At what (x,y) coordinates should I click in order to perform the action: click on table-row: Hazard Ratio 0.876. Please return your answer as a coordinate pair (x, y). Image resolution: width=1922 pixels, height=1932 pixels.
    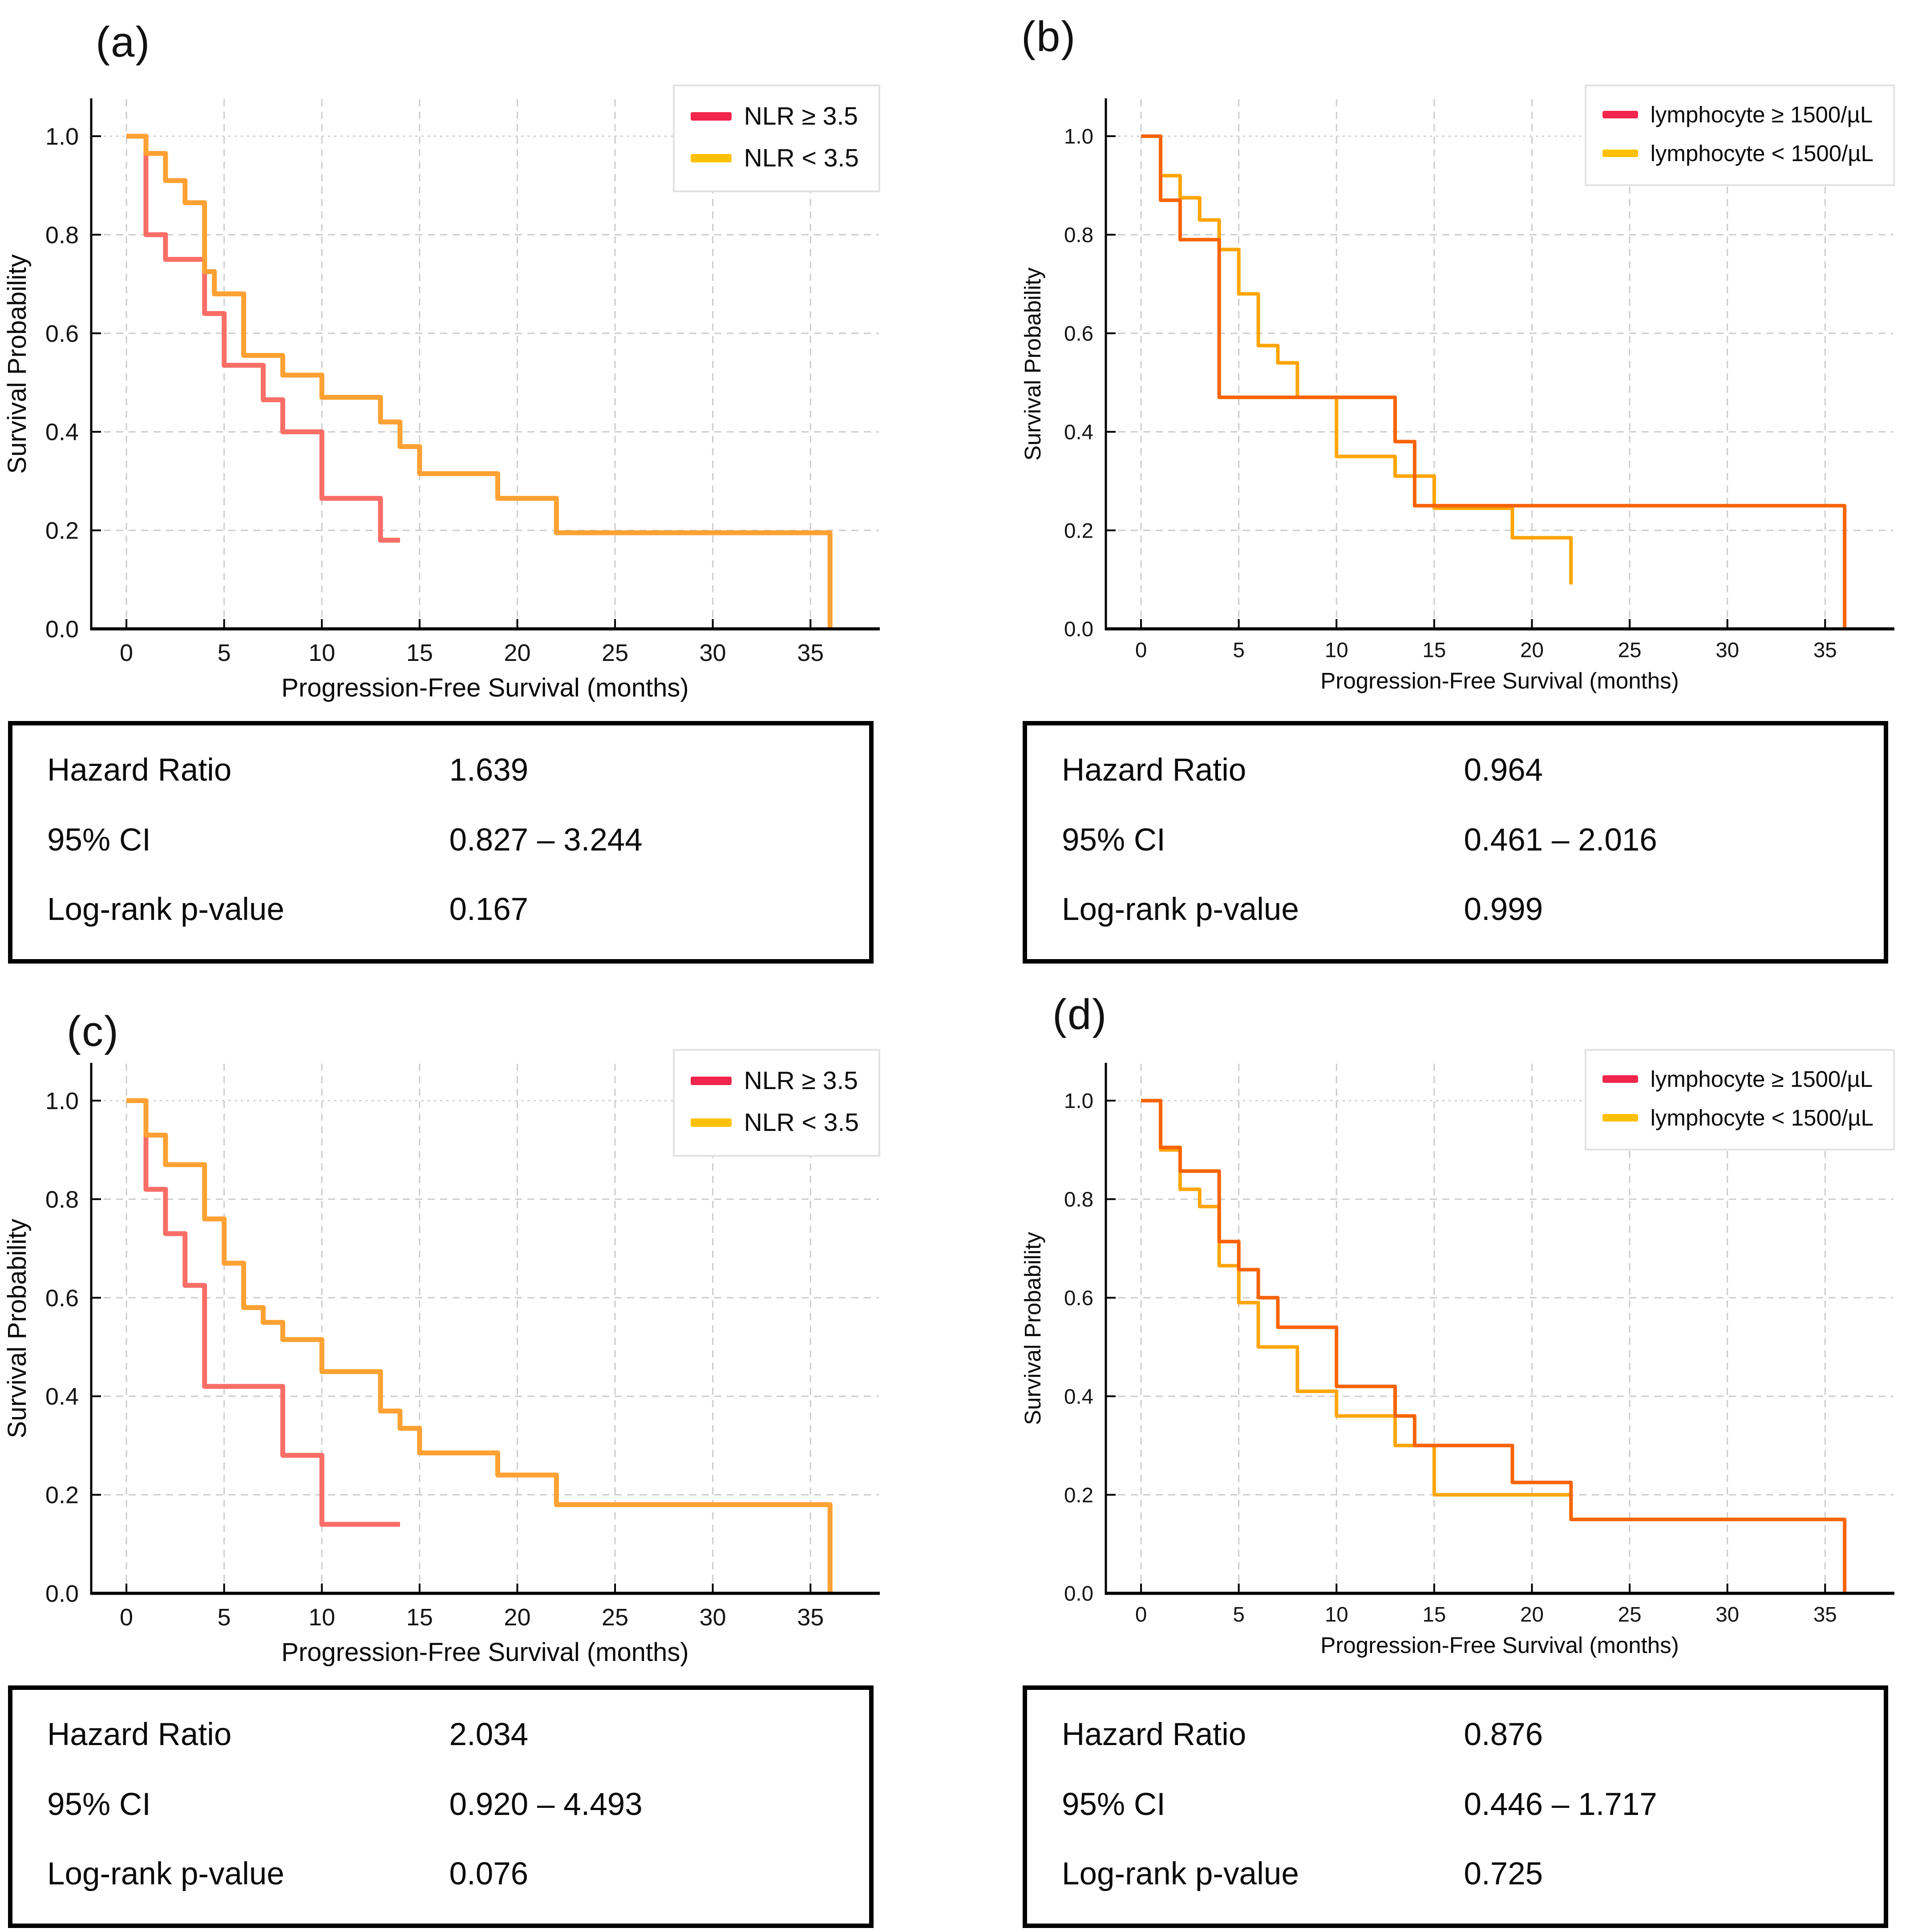
    Looking at the image, I should click on (1464, 1738).